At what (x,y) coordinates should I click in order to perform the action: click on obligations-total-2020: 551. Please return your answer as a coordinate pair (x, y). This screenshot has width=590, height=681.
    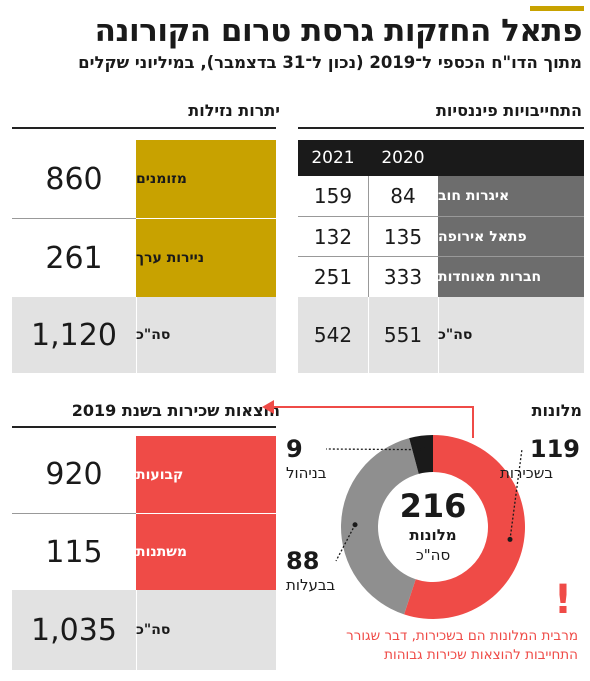
    Looking at the image, I should click on (403, 335).